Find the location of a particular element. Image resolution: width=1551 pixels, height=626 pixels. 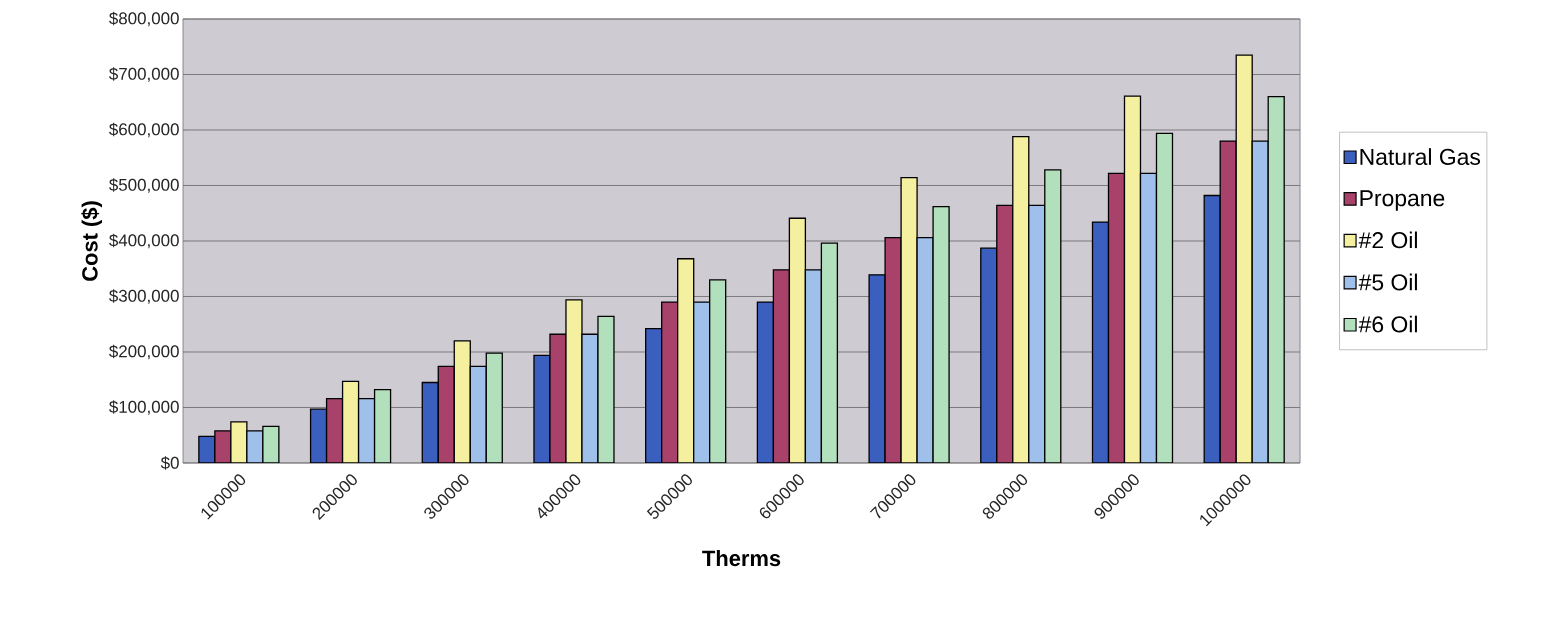

x-axis-title: Therms is located at coordinates (741, 558).